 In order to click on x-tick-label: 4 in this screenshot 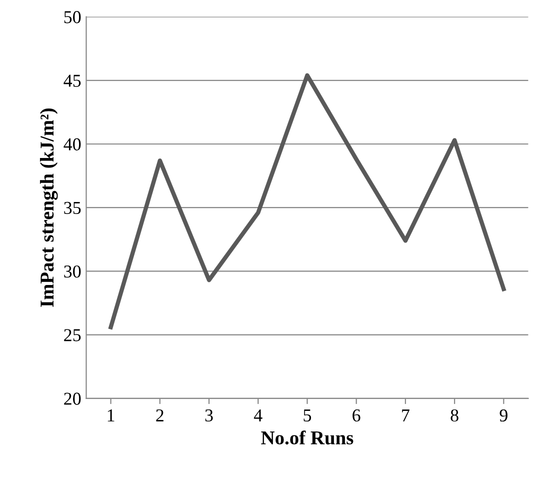, I will do `click(258, 415)`.